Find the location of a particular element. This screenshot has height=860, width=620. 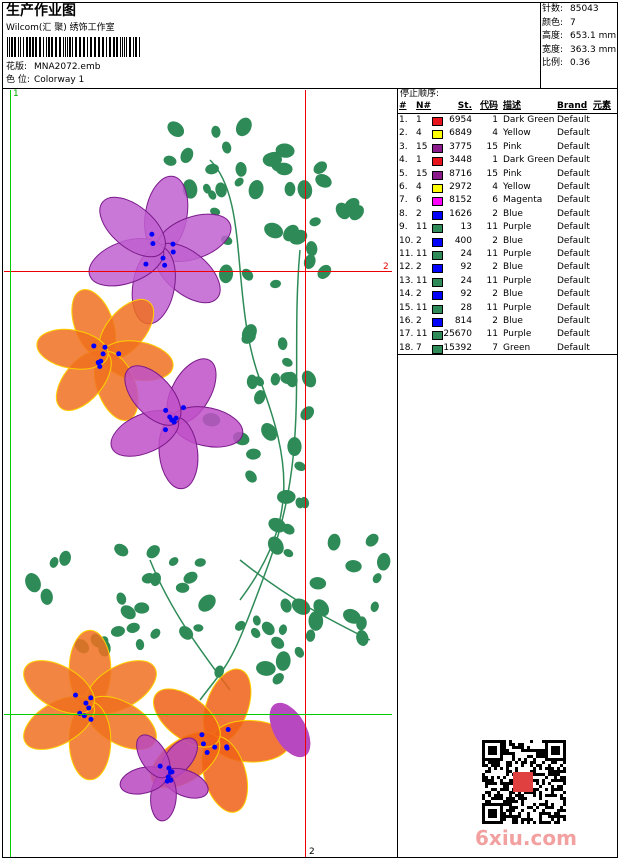

column-header: 代码 is located at coordinates (488, 106).